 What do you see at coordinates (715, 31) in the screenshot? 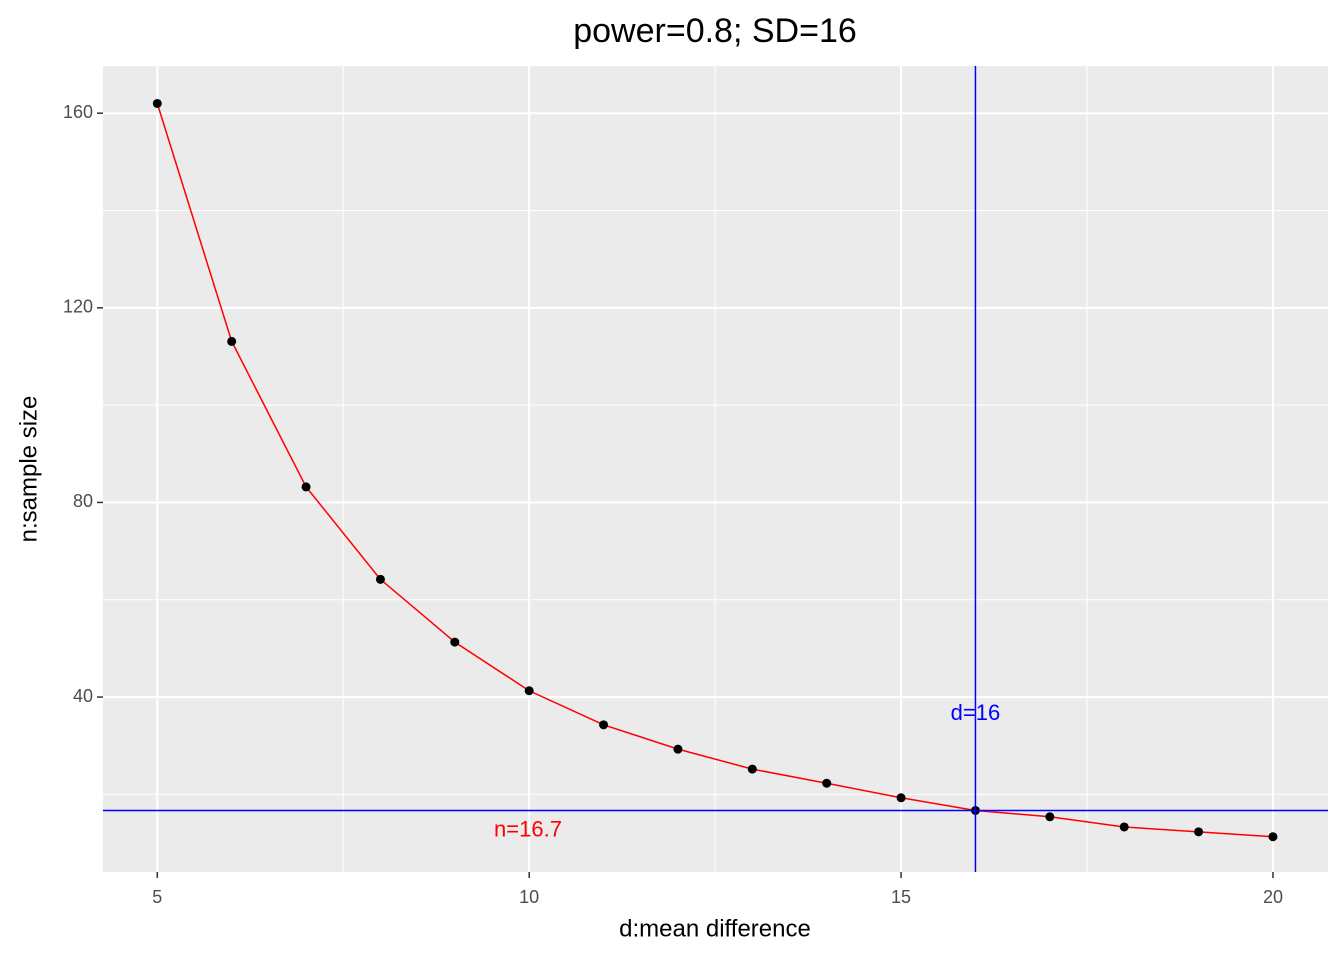
I see `chart-title: power=0.8; SD=16` at bounding box center [715, 31].